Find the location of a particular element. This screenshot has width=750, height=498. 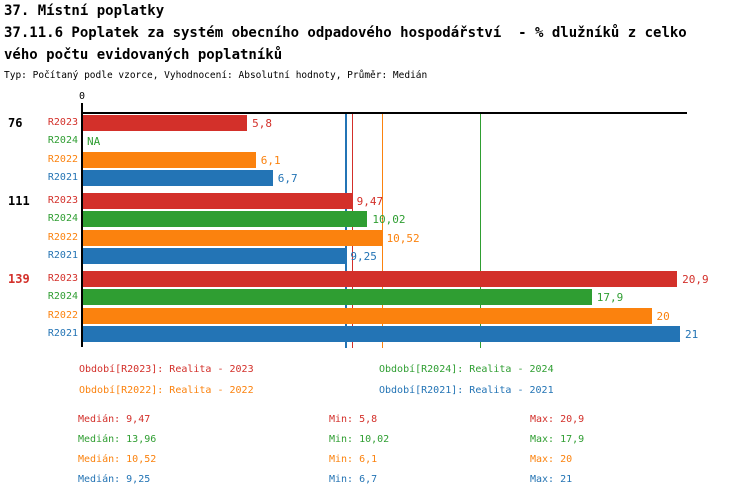

bar-value-label: 9,47 is located at coordinates (370, 201).